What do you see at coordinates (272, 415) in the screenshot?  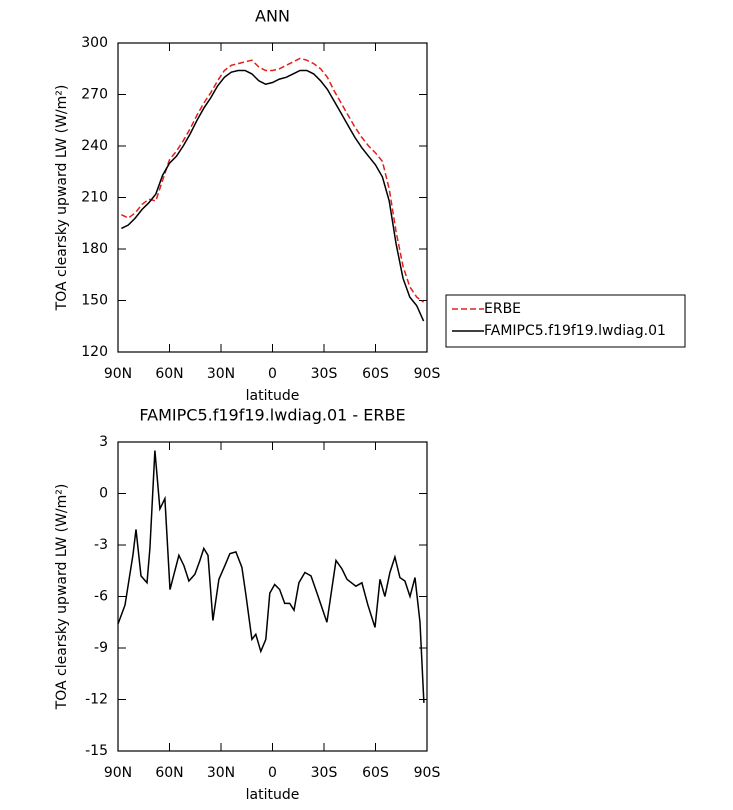 I see `chart-title: FAMIPC5.f19f19.lwdiag.01 - ERBE` at bounding box center [272, 415].